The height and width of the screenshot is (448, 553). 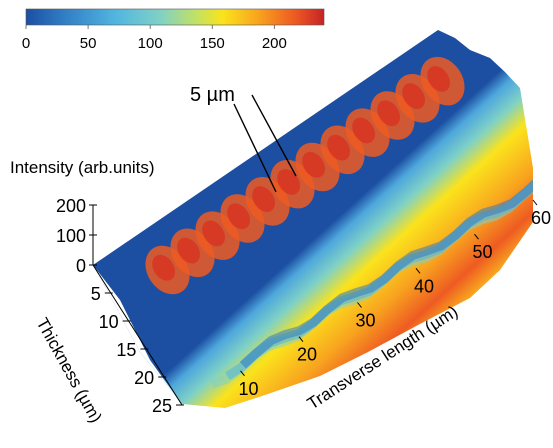 What do you see at coordinates (126, 350) in the screenshot?
I see `thickness-tick-label: 15` at bounding box center [126, 350].